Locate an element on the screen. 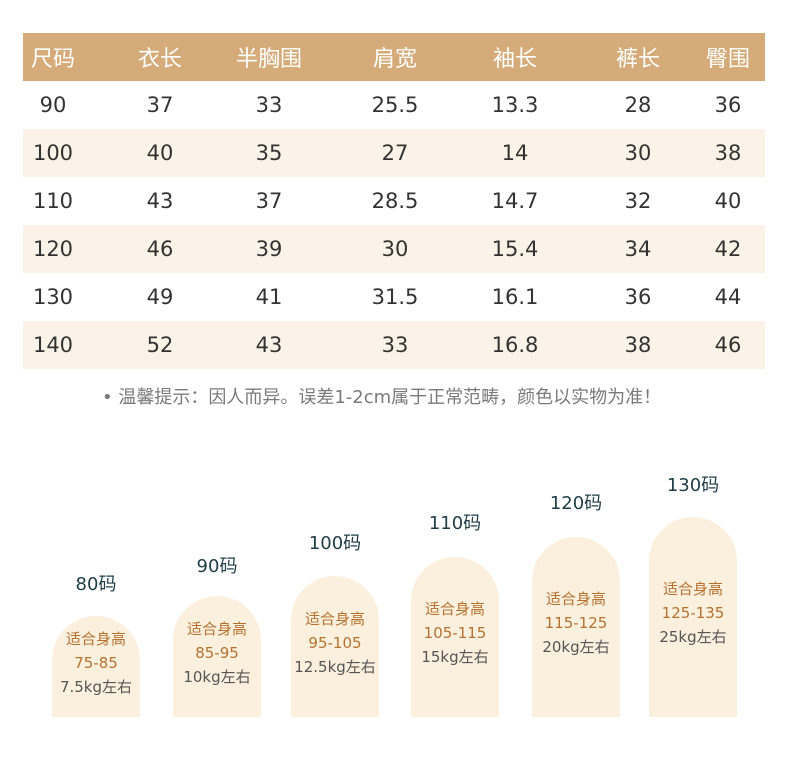 The image size is (790, 773). table-cell: 25.5 is located at coordinates (395, 105).